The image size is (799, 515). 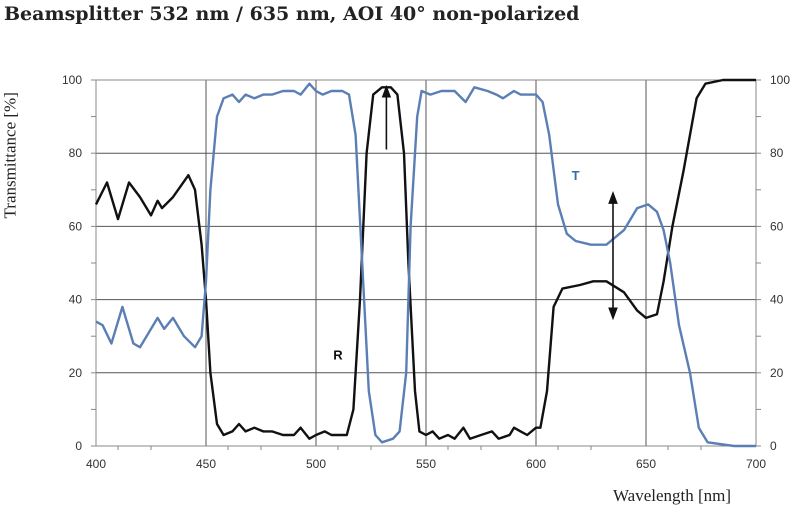 What do you see at coordinates (646, 464) in the screenshot?
I see `x-tick-label: 650` at bounding box center [646, 464].